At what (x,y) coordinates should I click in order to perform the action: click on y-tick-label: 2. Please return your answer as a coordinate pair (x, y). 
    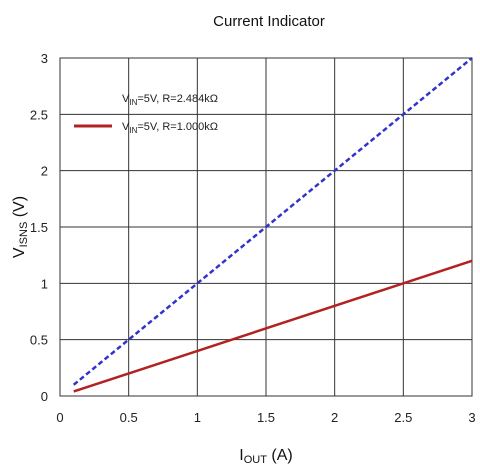
    Looking at the image, I should click on (44, 171).